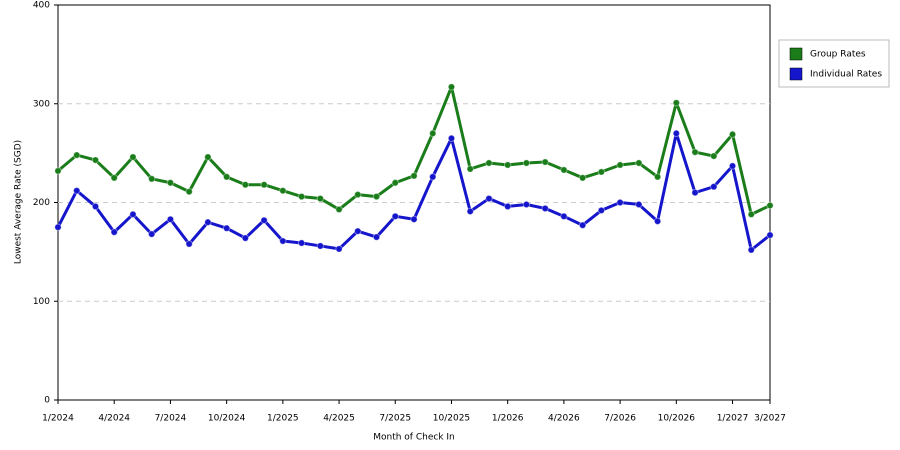 The height and width of the screenshot is (450, 900). What do you see at coordinates (508, 419) in the screenshot?
I see `x-tick-label: 1/2026` at bounding box center [508, 419].